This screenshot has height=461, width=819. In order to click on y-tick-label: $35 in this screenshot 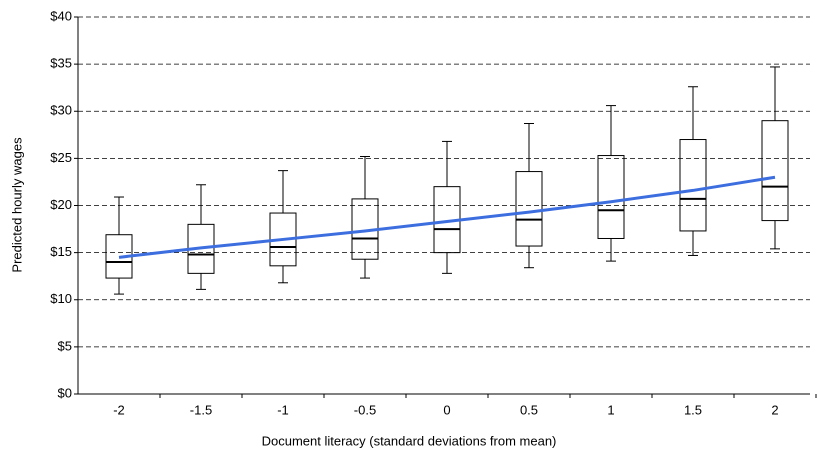, I will do `click(61, 63)`.